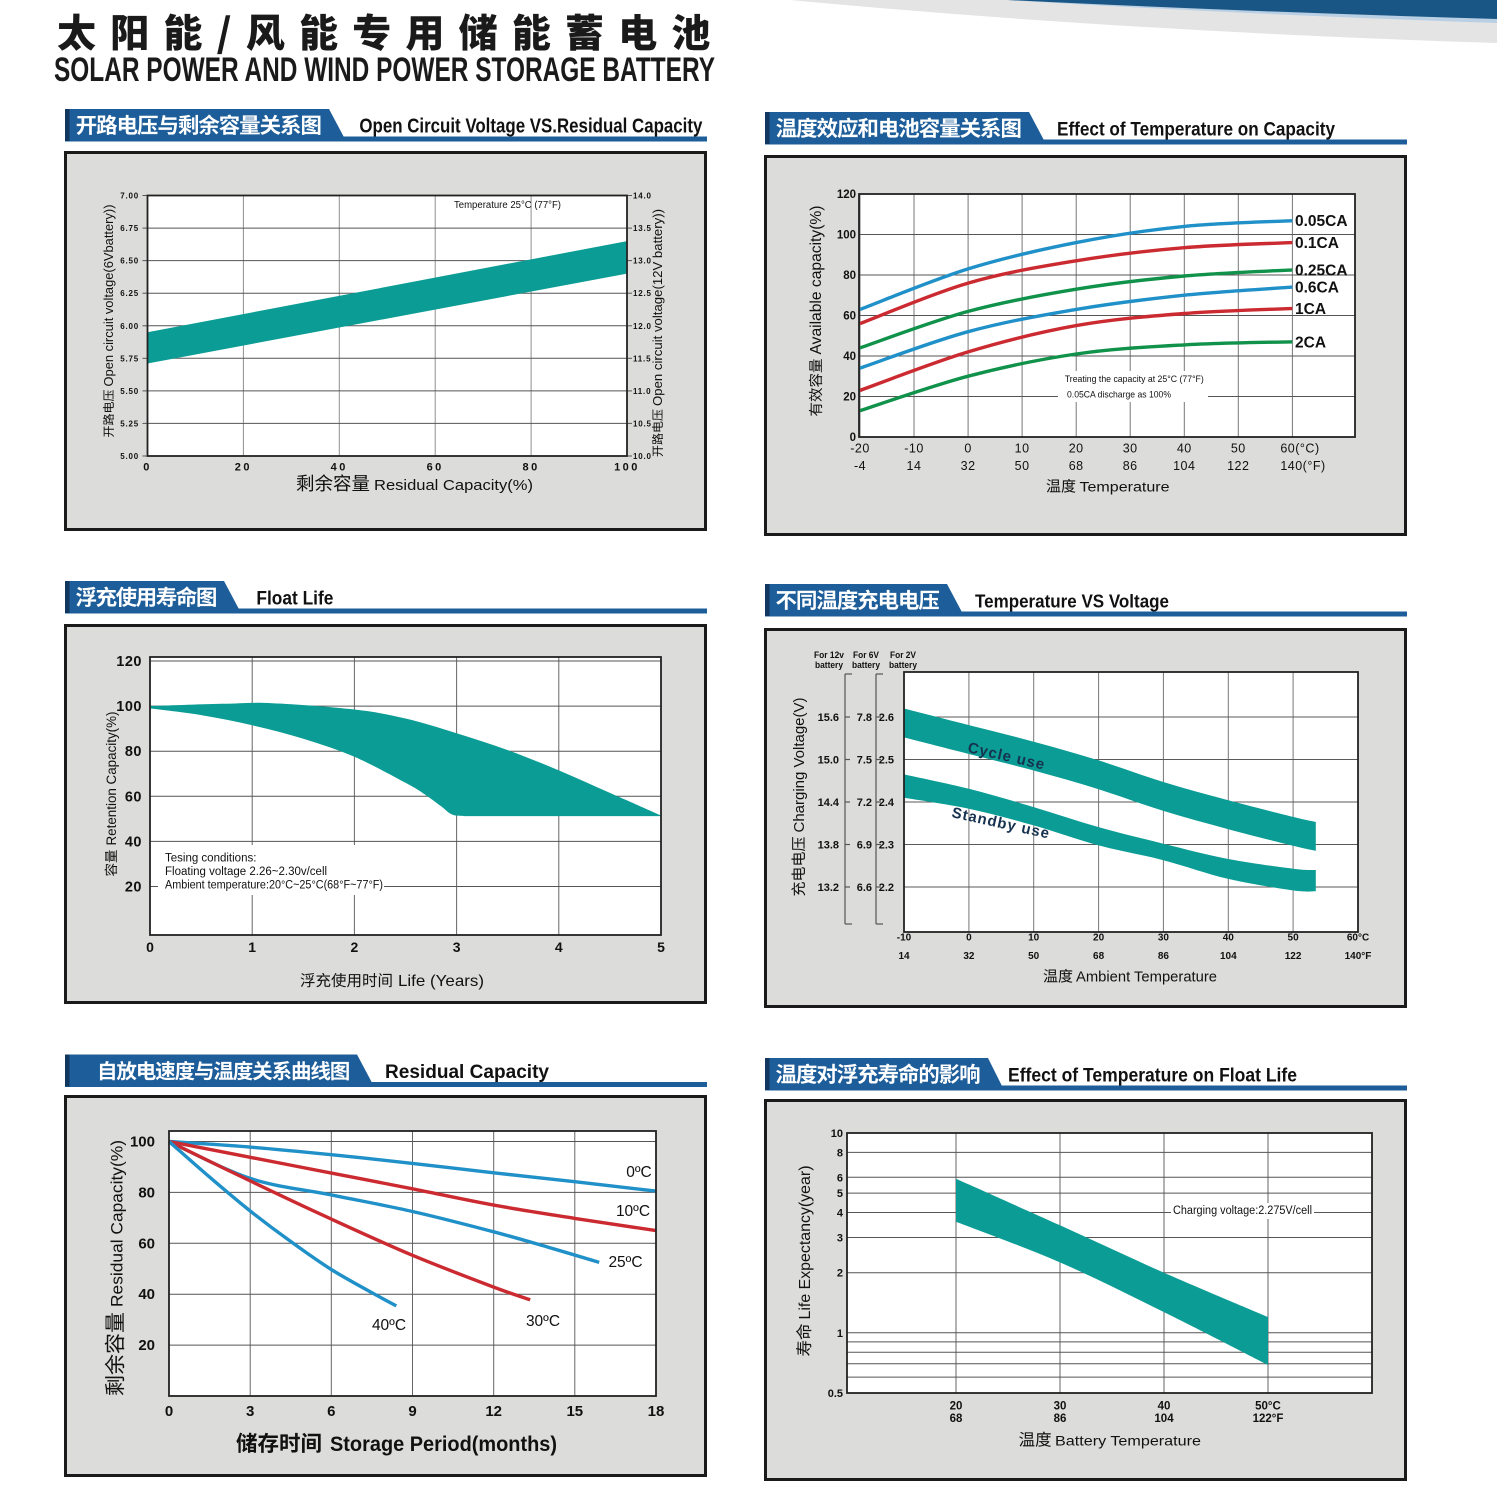 This screenshot has height=1501, width=1497. What do you see at coordinates (129, 196) in the screenshot?
I see `svg-text: 7.00` at bounding box center [129, 196].